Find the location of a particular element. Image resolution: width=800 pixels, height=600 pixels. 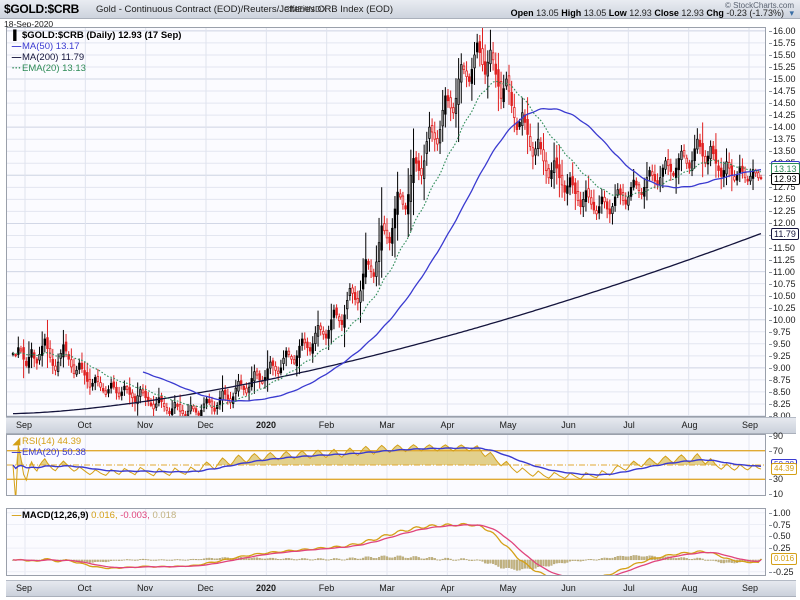

macd-legend: —MACD(12,26,9) 0.016, -0.003, 0.018 is located at coordinates (93, 515).